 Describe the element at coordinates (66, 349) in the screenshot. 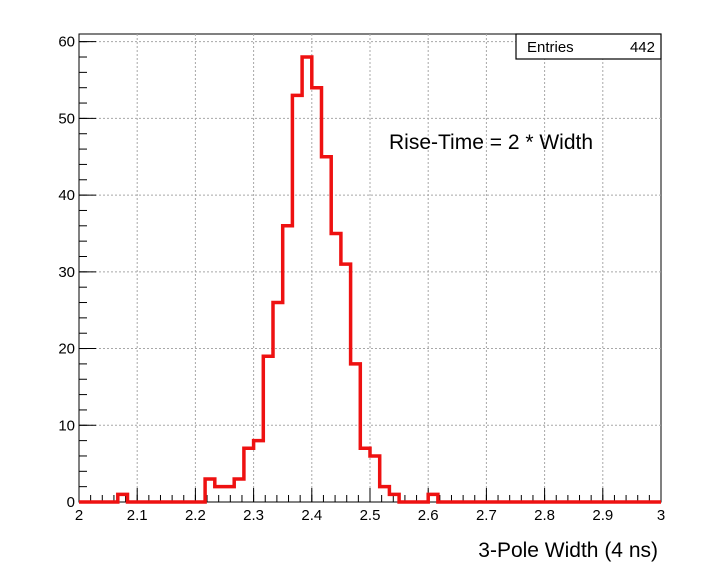

I see `y-tick-label: 20` at that location.